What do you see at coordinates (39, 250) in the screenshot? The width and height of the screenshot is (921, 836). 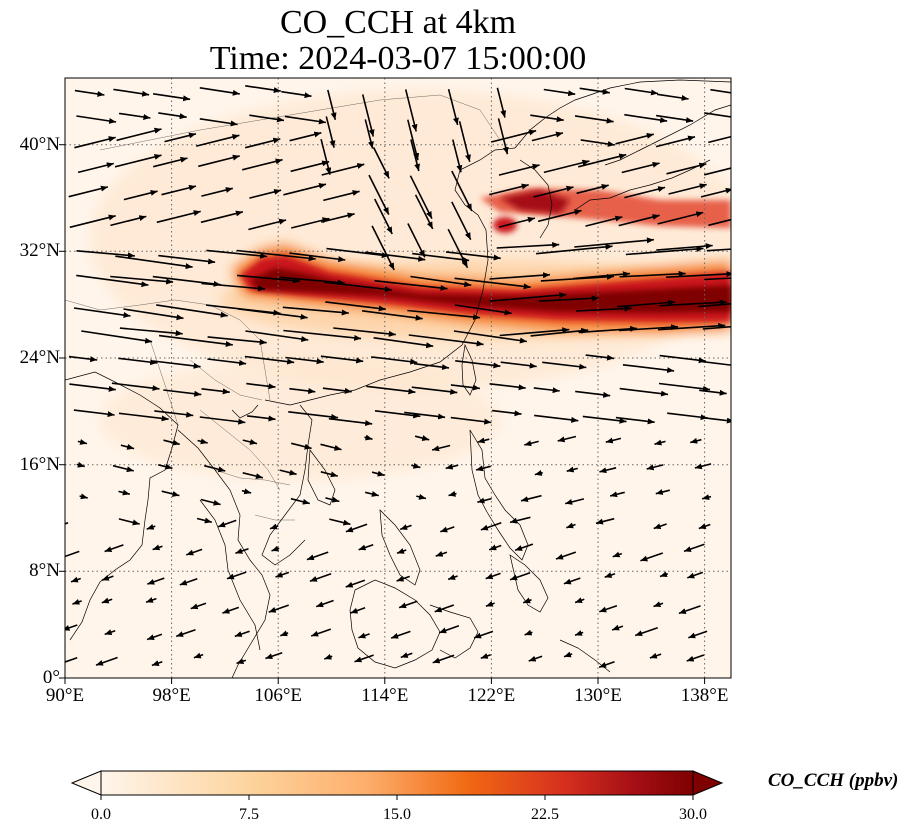 I see `y-tick-label: 32°N` at bounding box center [39, 250].